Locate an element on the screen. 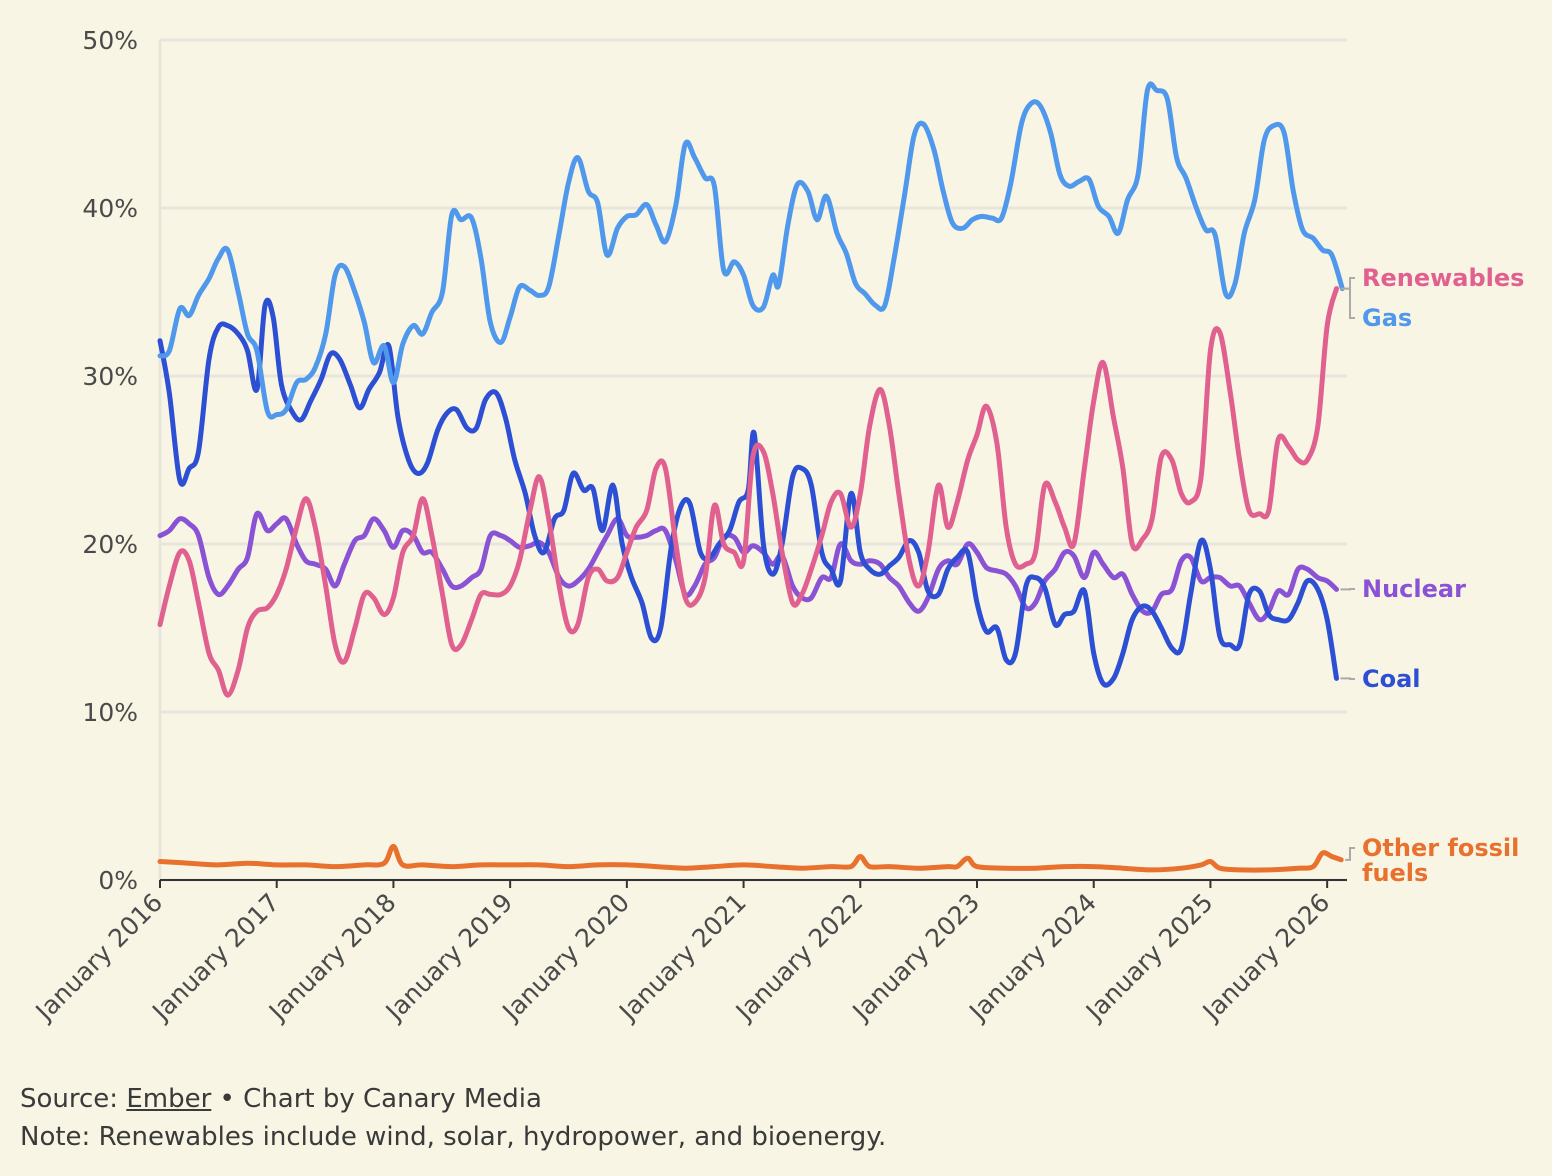  series-label-line: fuels is located at coordinates (1395, 873).